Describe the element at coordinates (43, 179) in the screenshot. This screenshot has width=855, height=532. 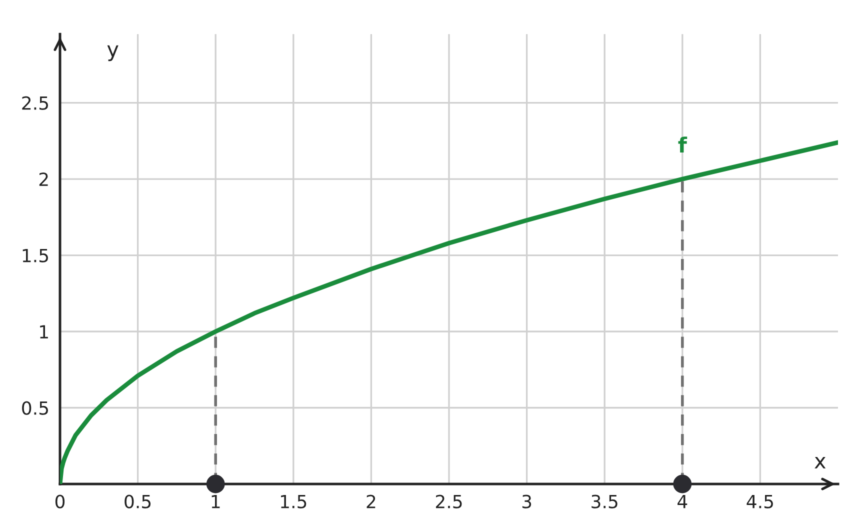
I see `y-tick-label: 2` at that location.